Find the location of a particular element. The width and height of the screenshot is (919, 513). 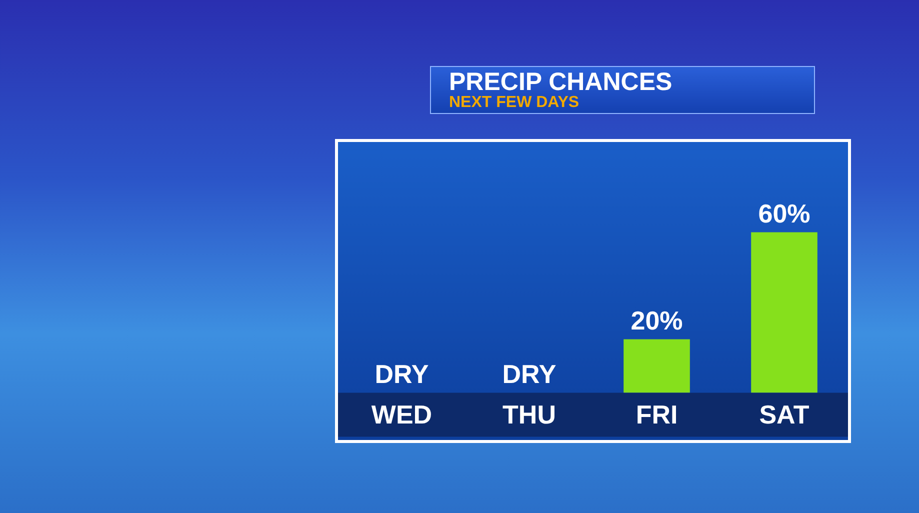

chart-subtitle: NEXT FEW DAYS is located at coordinates (514, 103).